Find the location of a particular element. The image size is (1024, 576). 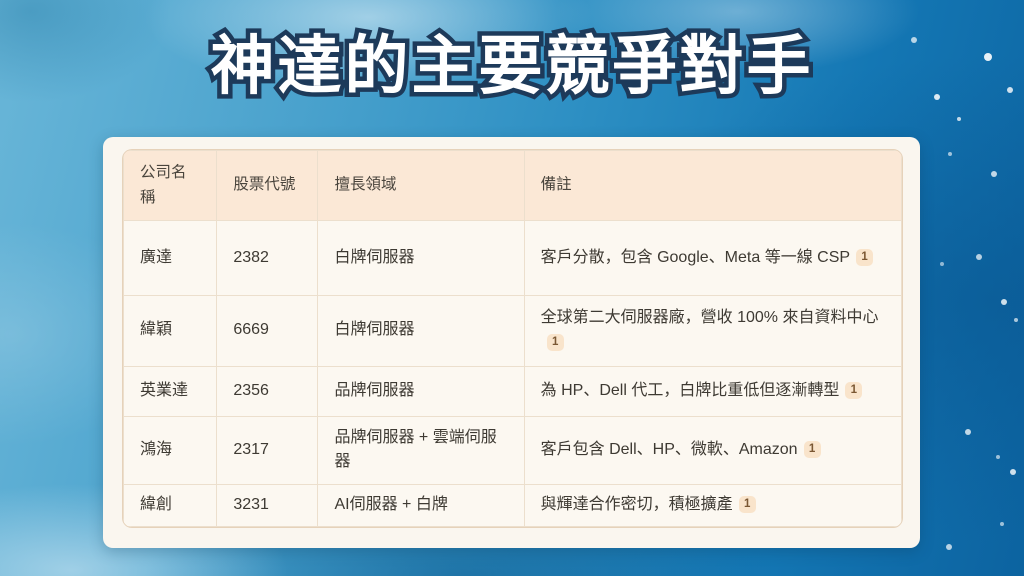

table-row: 英業達 2356 品牌伺服器為 HP、Dell 代工，白牌比重低但逐漸轉型 1 is located at coordinates (512, 391).